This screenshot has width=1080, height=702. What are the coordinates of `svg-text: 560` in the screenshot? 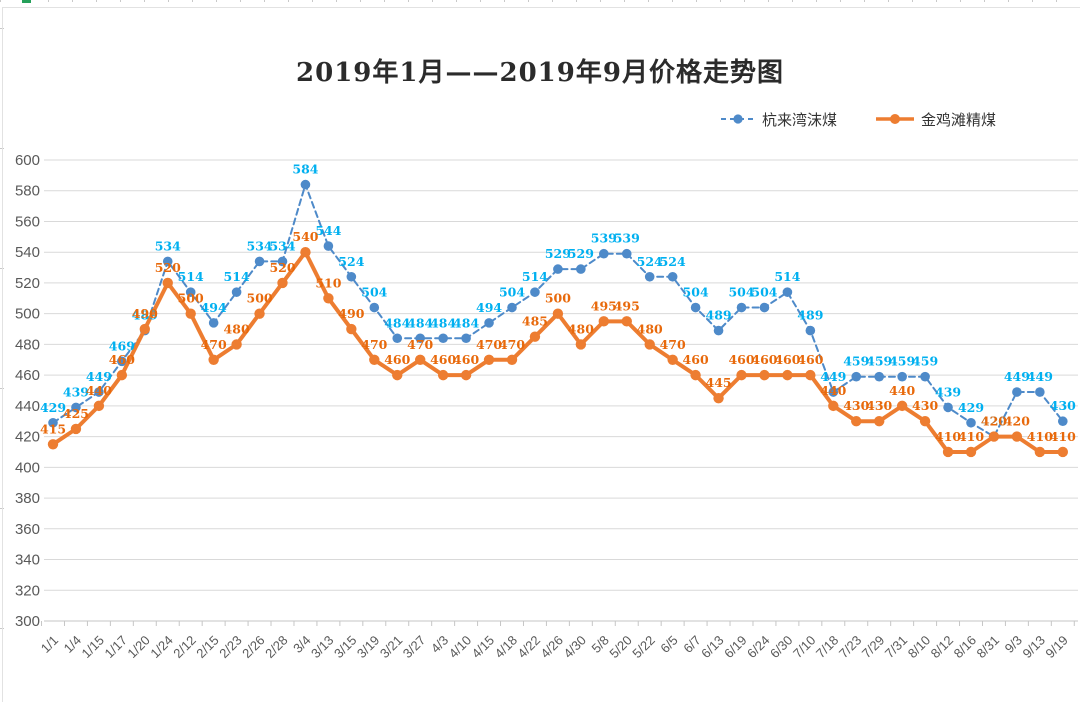 It's located at (27, 221).